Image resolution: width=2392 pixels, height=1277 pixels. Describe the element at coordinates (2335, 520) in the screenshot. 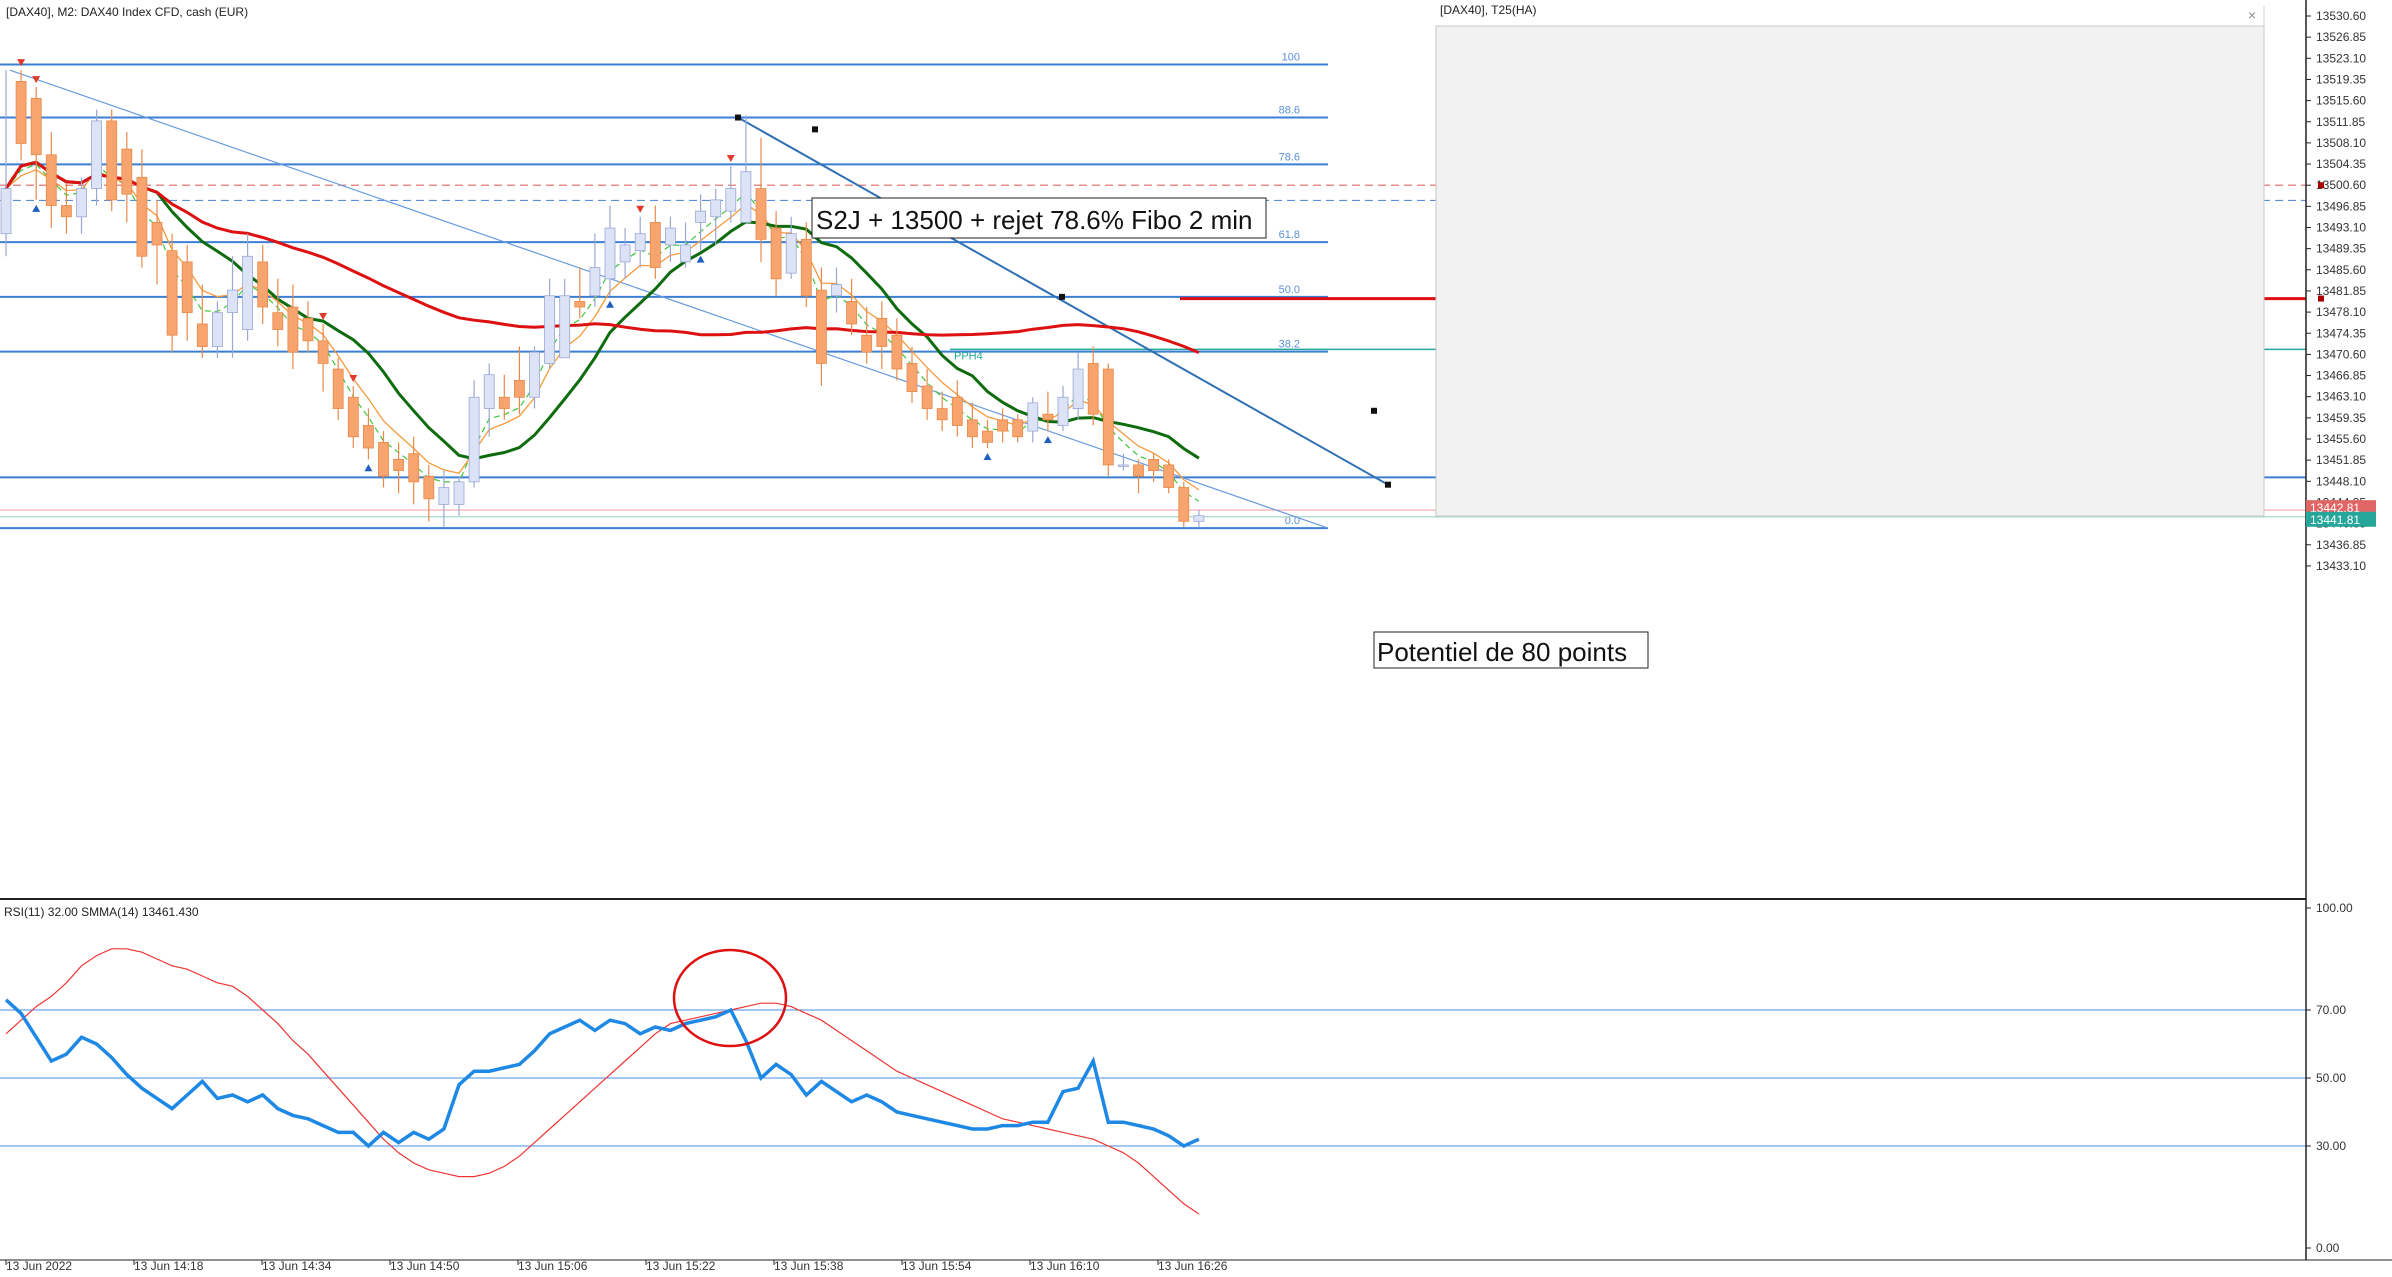

I see `price-tag-label: 13441.81` at that location.